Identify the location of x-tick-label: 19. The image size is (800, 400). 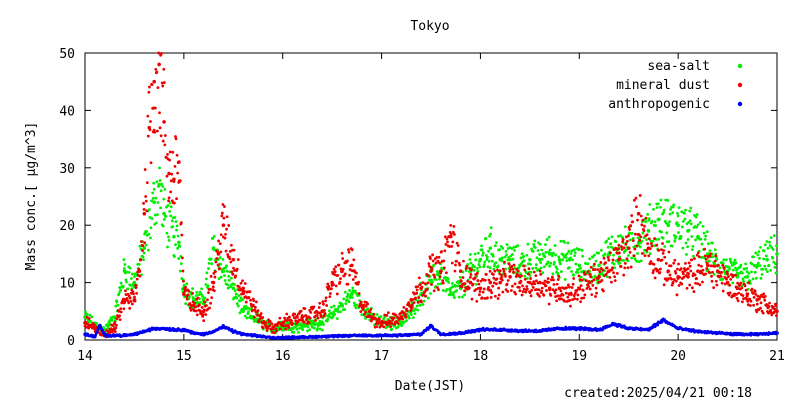
(579, 356).